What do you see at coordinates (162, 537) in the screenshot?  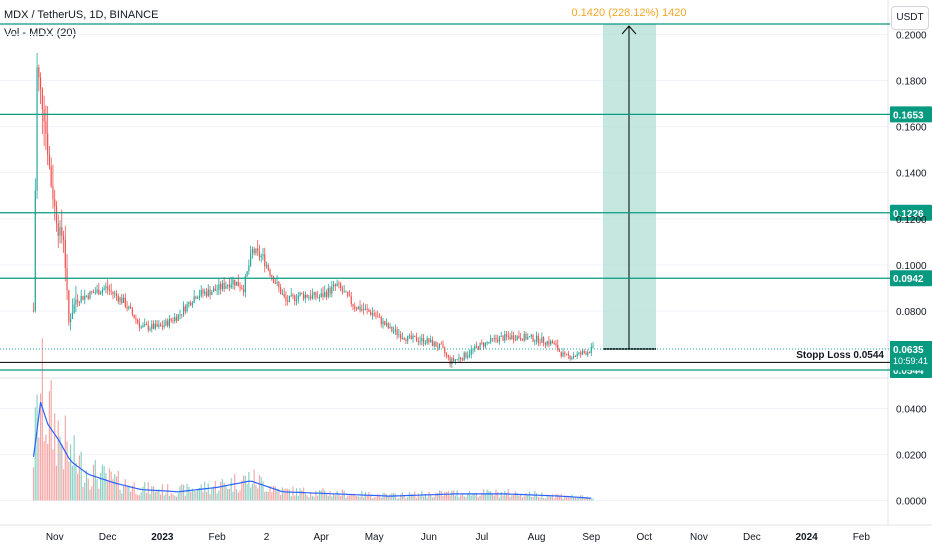 I see `time-tick-label: 2023` at bounding box center [162, 537].